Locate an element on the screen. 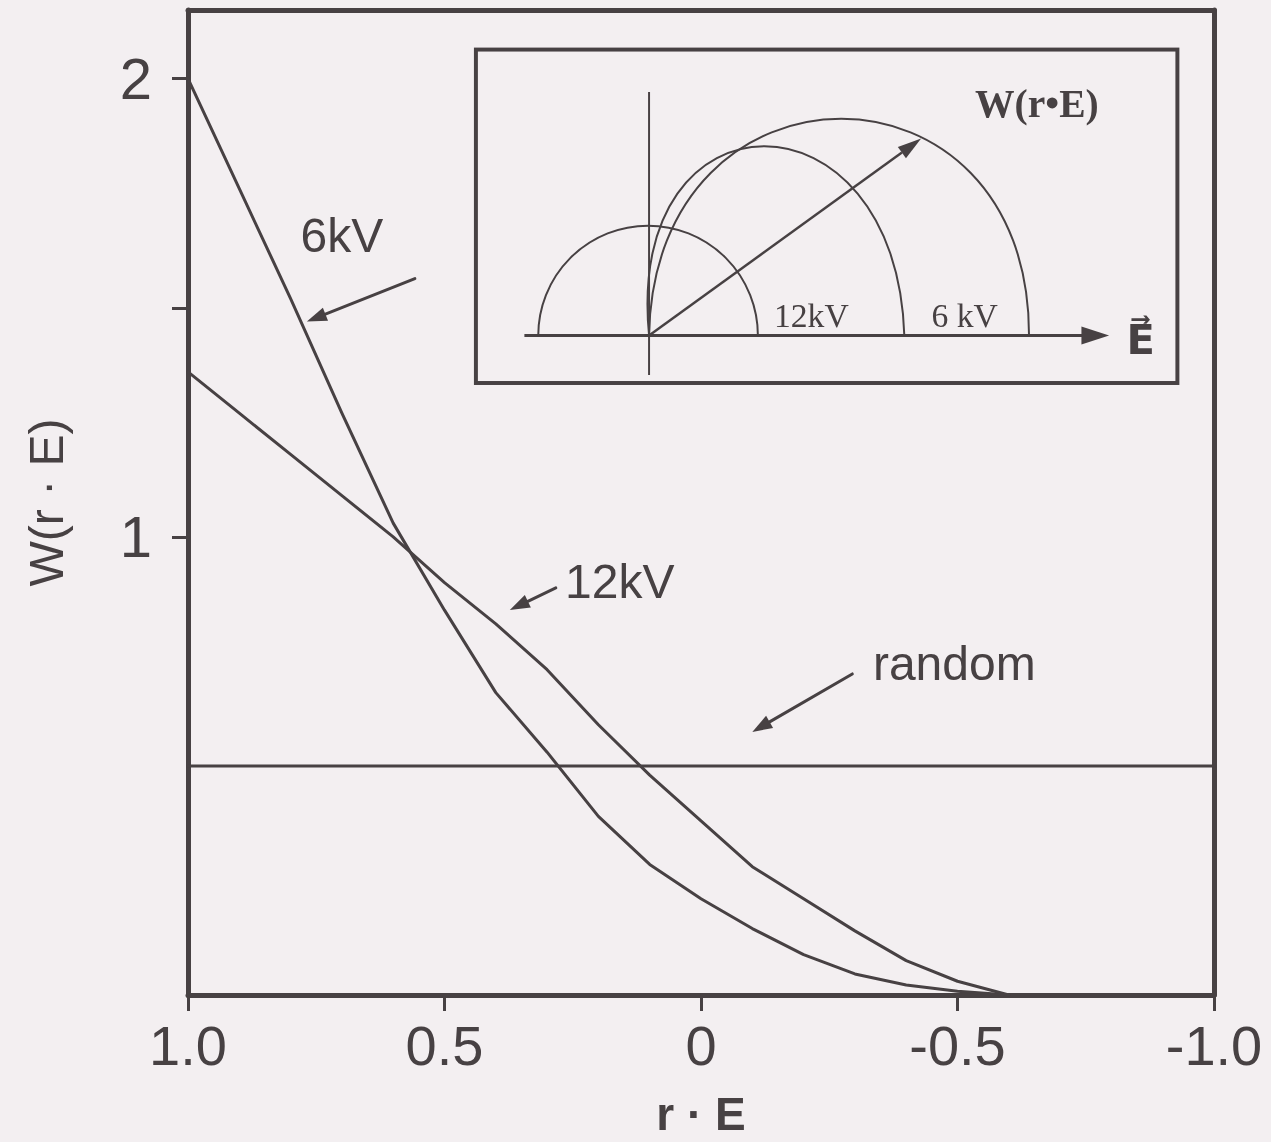 Image resolution: width=1271 pixels, height=1142 pixels. annotation: 6 kV is located at coordinates (964, 315).